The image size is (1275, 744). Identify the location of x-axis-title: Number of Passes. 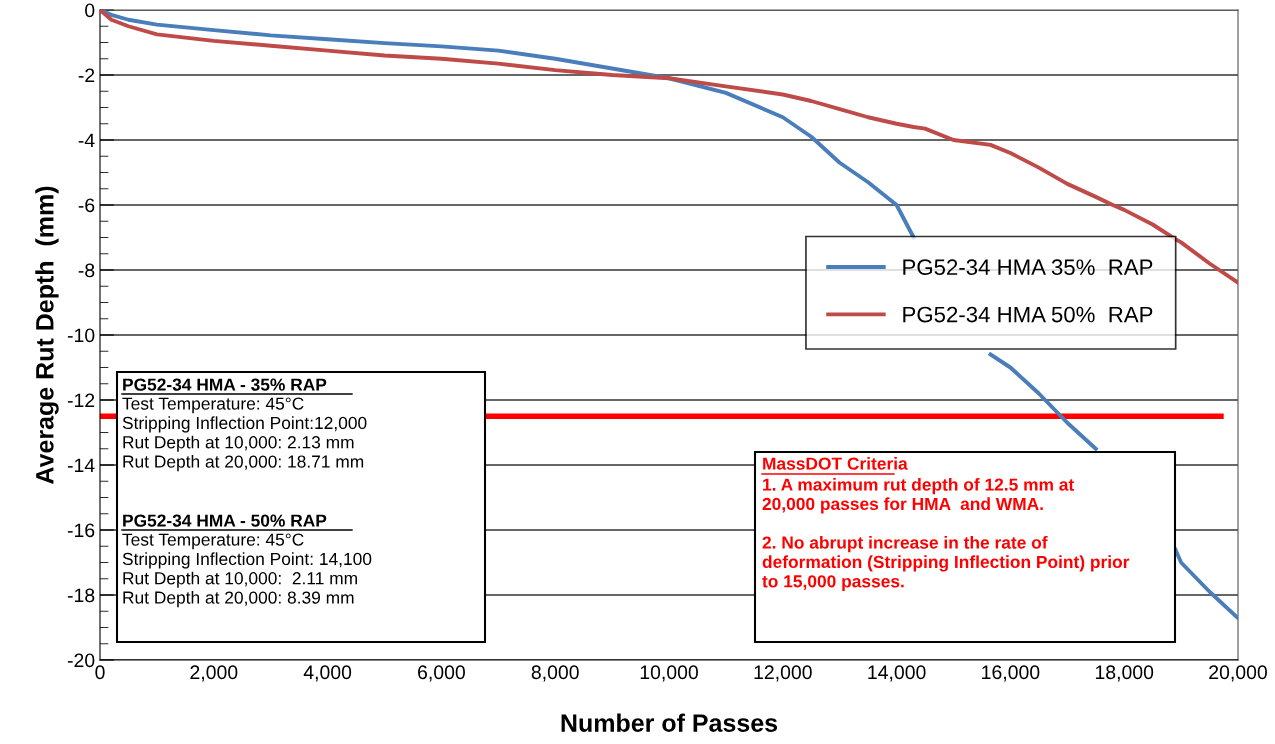
(669, 722).